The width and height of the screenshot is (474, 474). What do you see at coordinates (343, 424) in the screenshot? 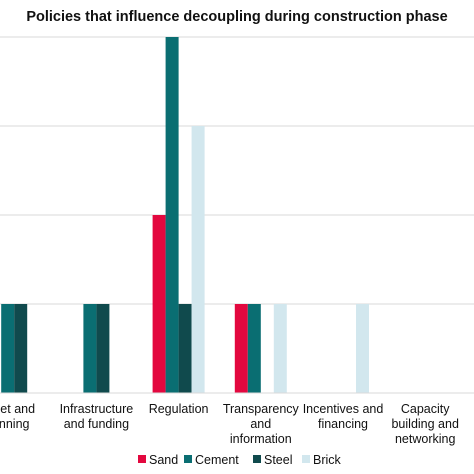
I see `x-tick-label: financing` at bounding box center [343, 424].